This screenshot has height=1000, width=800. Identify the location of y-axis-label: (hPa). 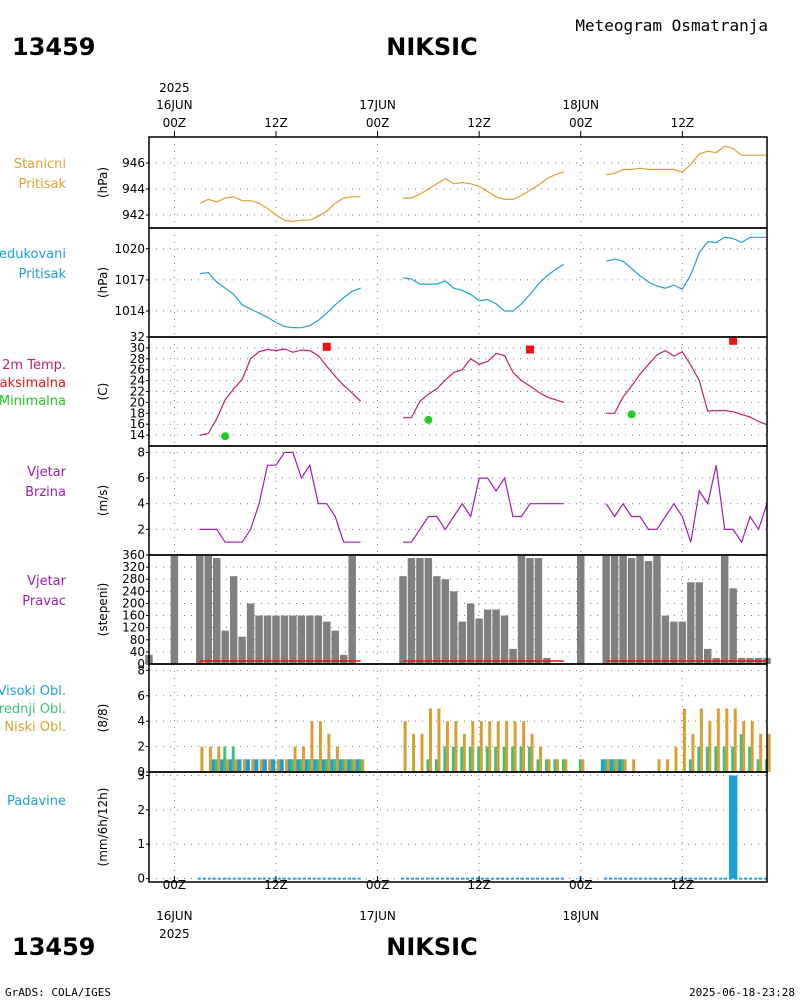
(103, 282).